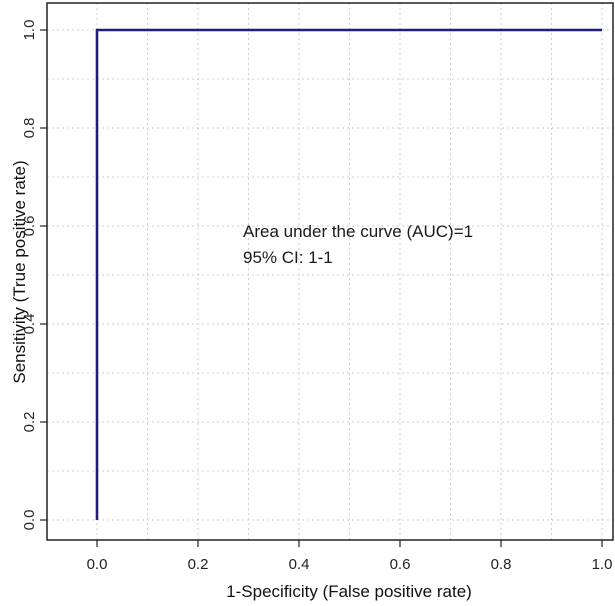 Image resolution: width=615 pixels, height=606 pixels. Describe the element at coordinates (29, 422) in the screenshot. I see `y-tick-label: 0.2` at that location.